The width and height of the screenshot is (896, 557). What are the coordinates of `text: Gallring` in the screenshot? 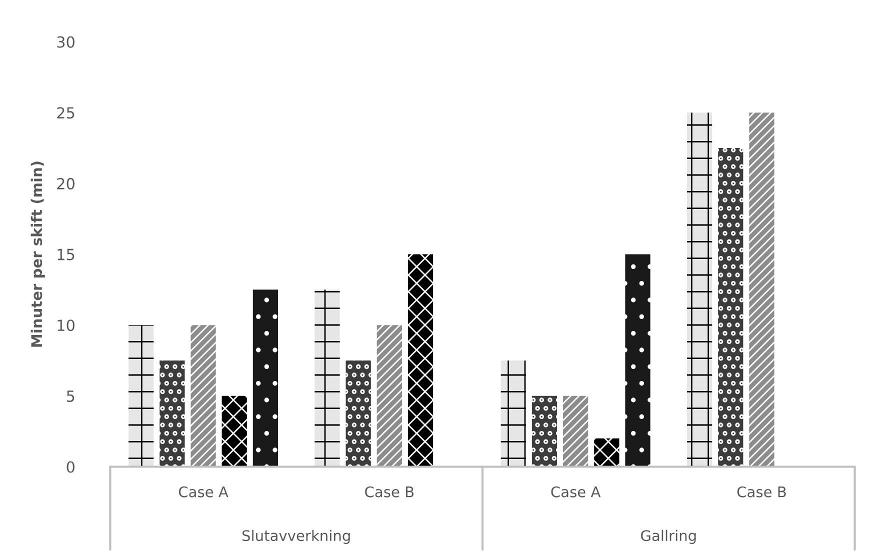 It's located at (668, 537).